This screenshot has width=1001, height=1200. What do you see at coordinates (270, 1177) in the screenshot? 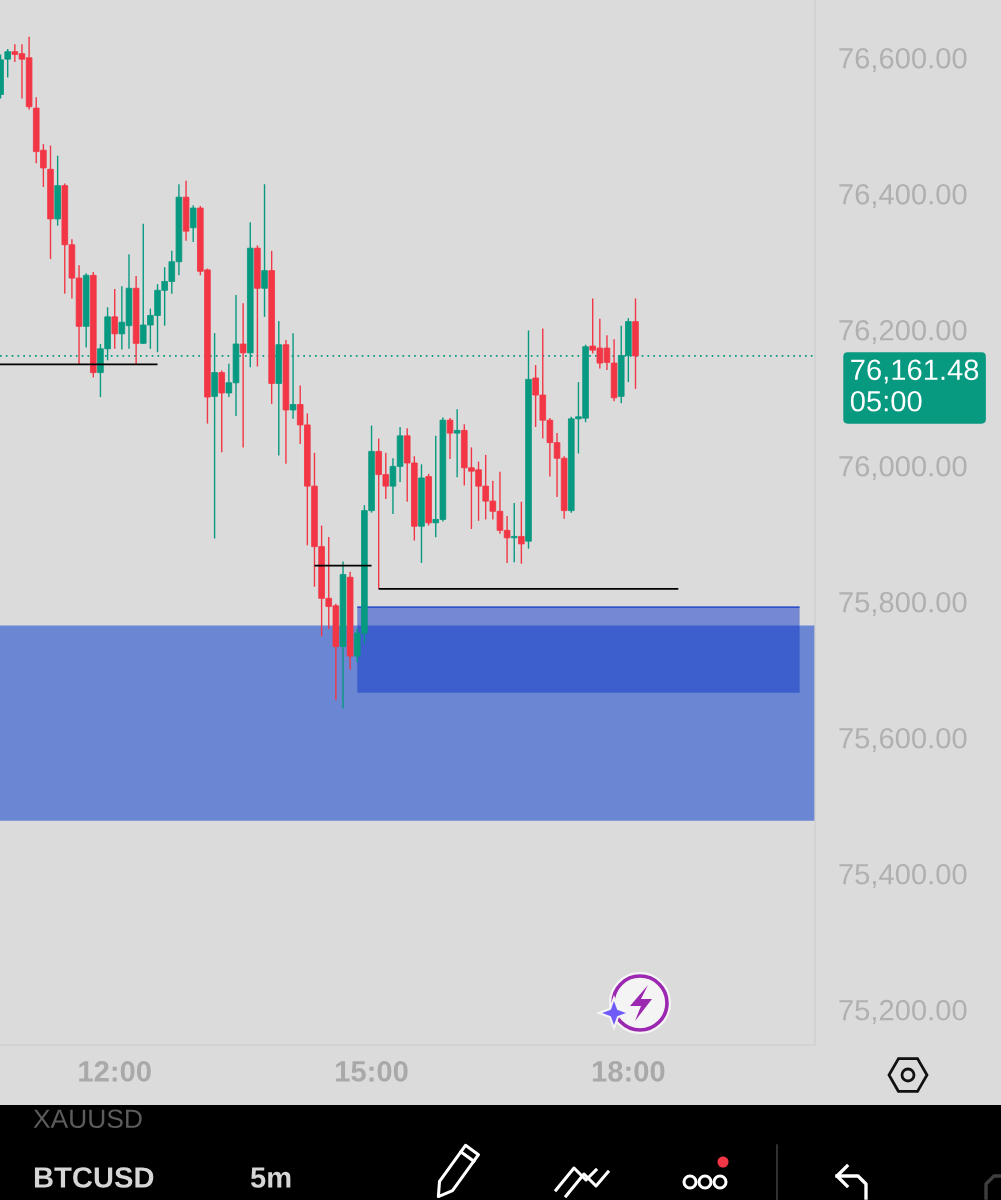
I see `text: 5m` at bounding box center [270, 1177].